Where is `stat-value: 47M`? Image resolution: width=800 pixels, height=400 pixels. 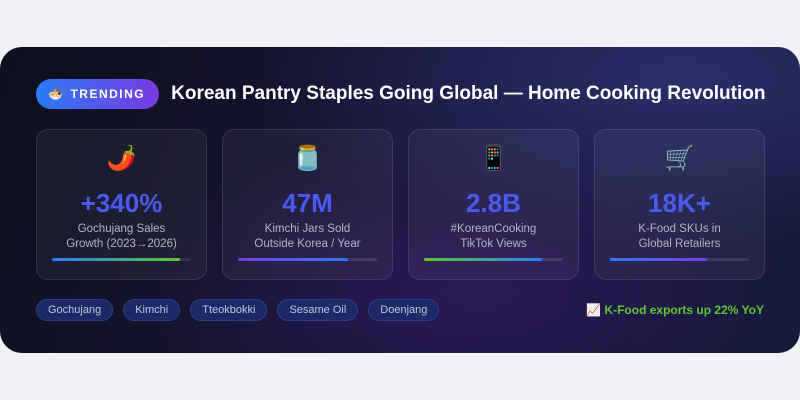
stat-value: 47M is located at coordinates (307, 203).